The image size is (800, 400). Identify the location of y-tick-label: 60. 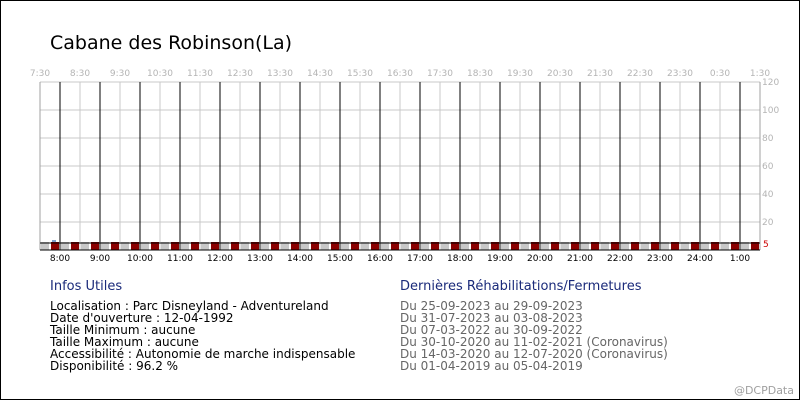
(768, 167).